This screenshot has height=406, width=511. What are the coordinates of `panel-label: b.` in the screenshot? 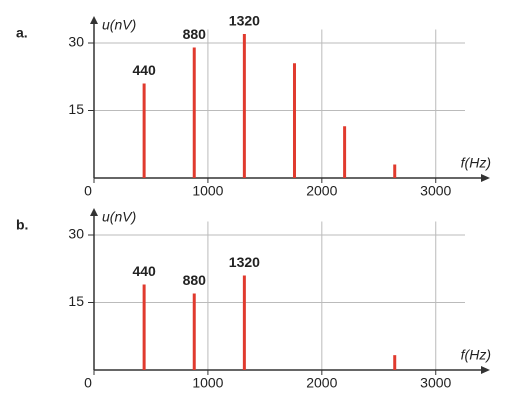 It's located at (22, 225).